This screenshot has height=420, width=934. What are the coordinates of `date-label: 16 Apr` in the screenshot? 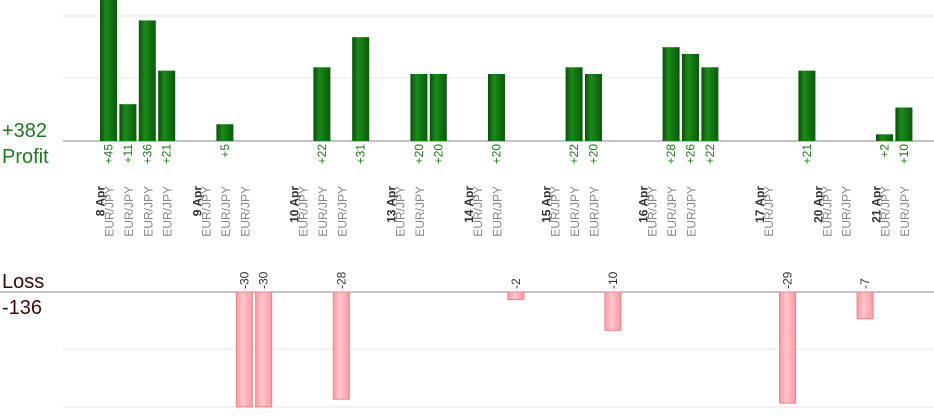 It's located at (644, 204).